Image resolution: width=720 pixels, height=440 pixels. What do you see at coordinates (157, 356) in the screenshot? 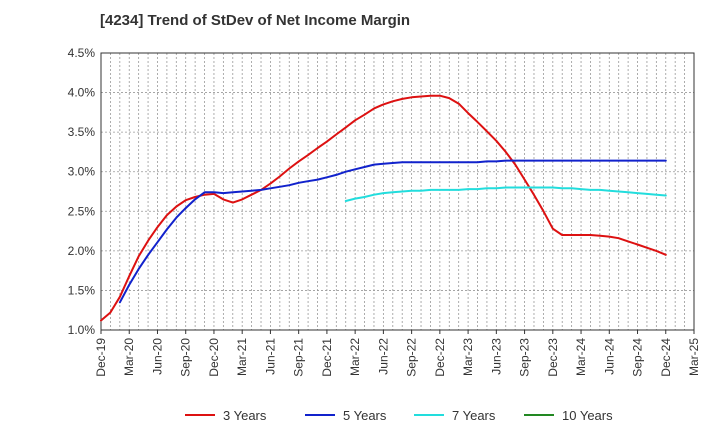
I see `x-tick-label: Jun-20` at bounding box center [157, 356].